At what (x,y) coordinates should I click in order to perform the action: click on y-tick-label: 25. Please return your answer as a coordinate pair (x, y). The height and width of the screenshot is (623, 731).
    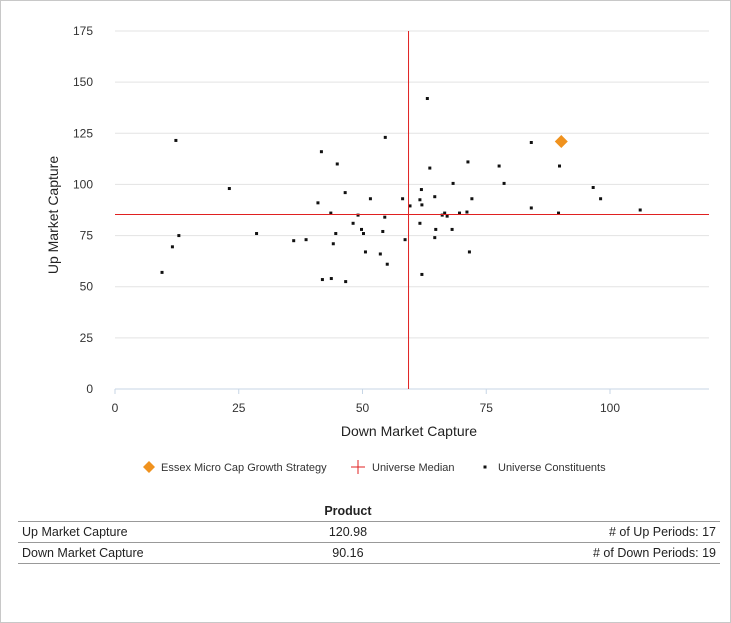
    Looking at the image, I should click on (87, 338).